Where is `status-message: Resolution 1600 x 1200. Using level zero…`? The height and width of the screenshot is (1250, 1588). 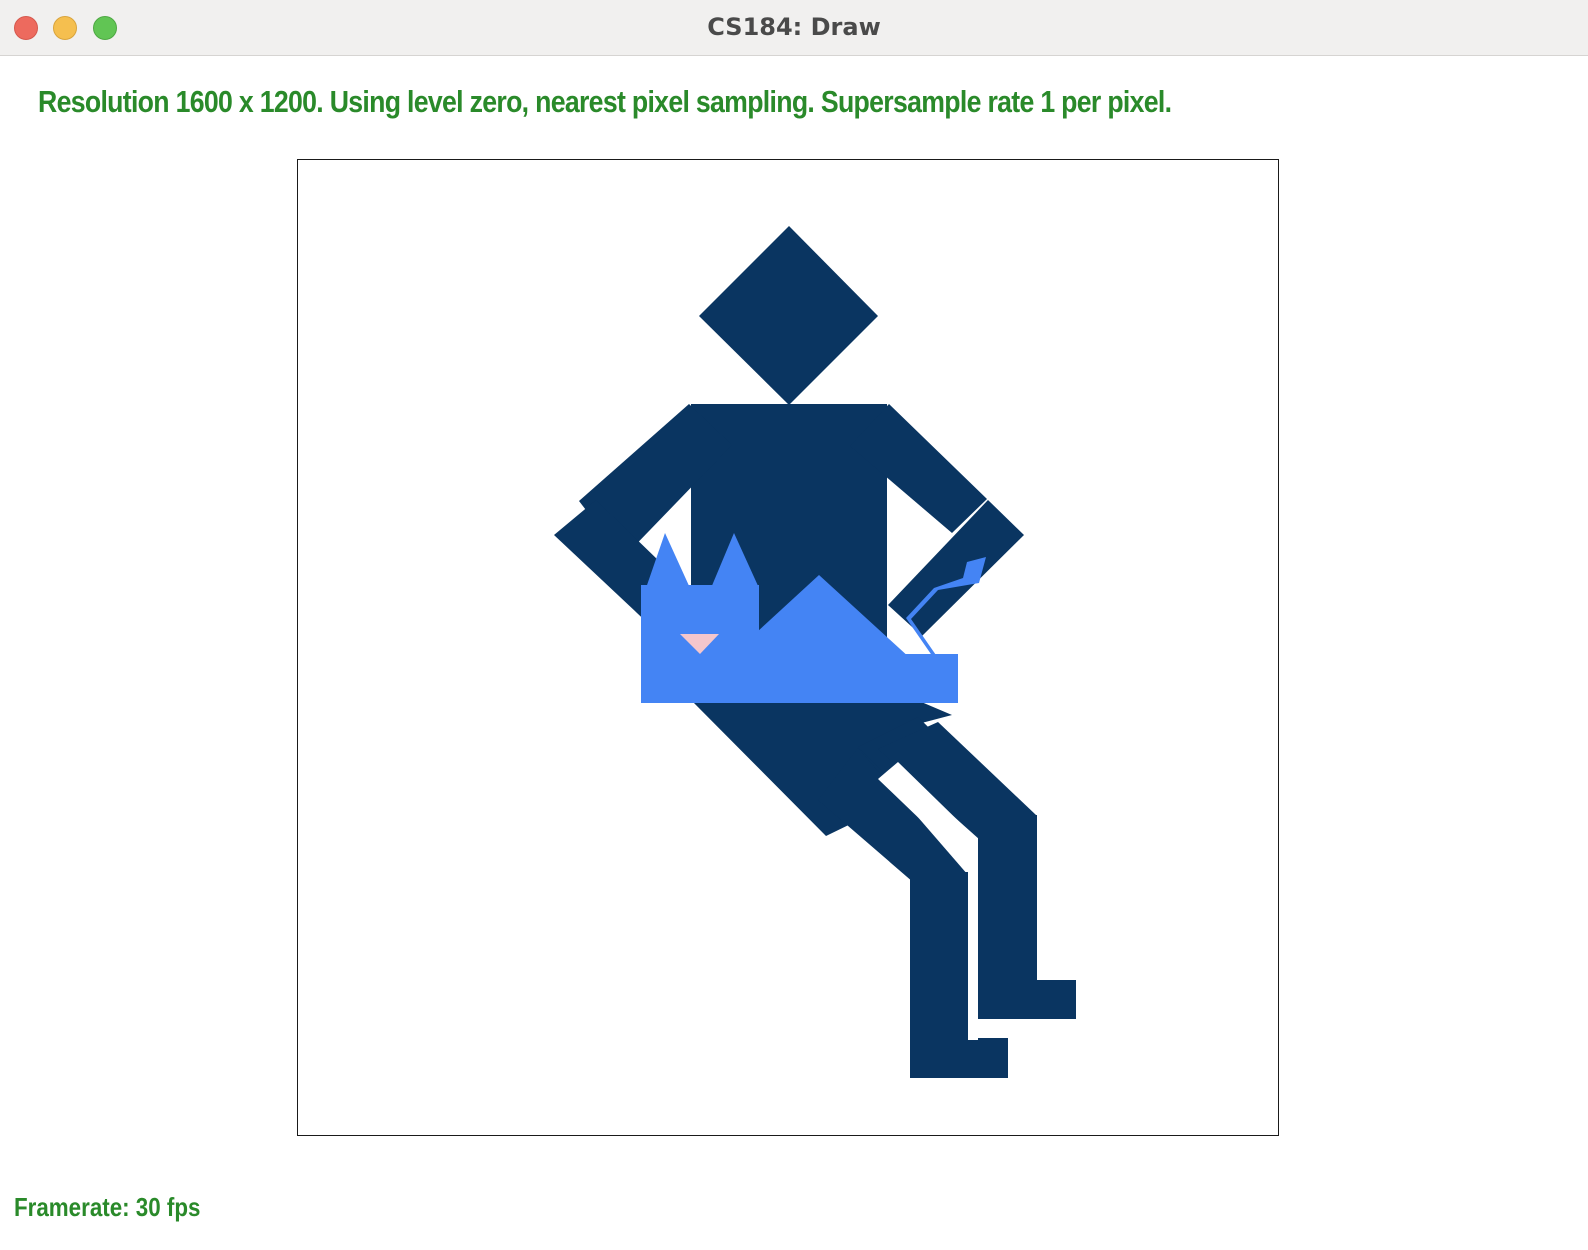 status-message: Resolution 1600 x 1200. Using level zero… is located at coordinates (605, 101).